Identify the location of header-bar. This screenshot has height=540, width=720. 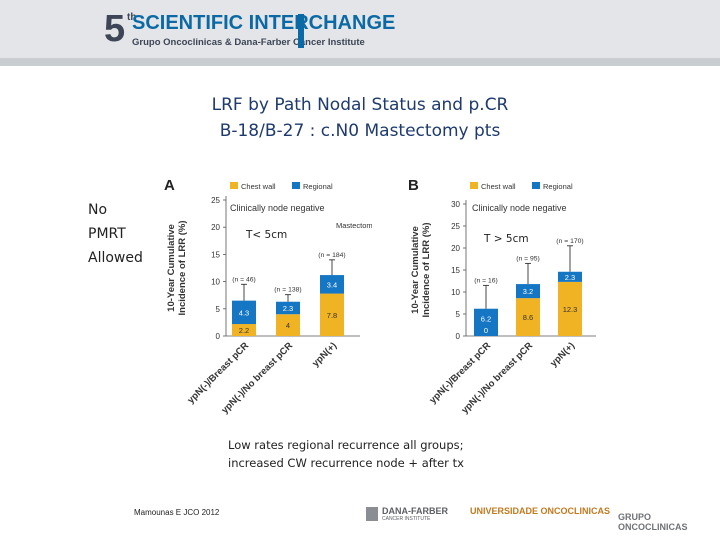
(360, 32).